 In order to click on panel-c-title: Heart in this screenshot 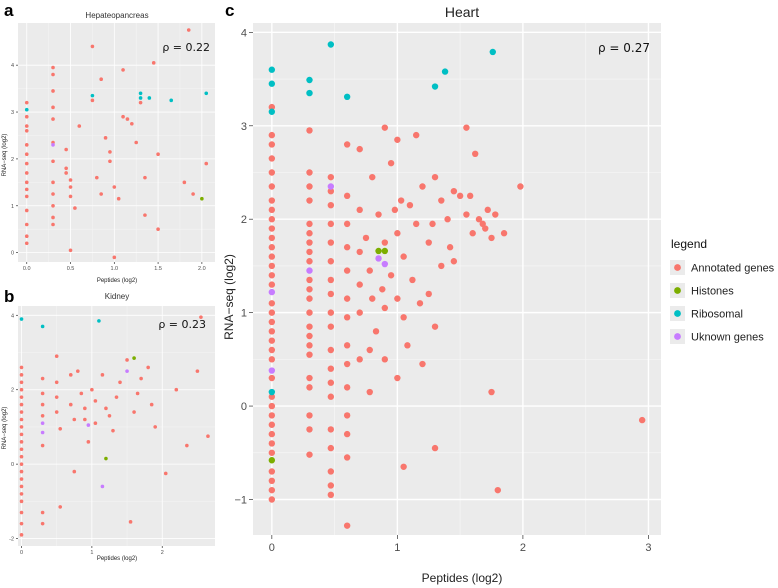, I will do `click(462, 12)`.